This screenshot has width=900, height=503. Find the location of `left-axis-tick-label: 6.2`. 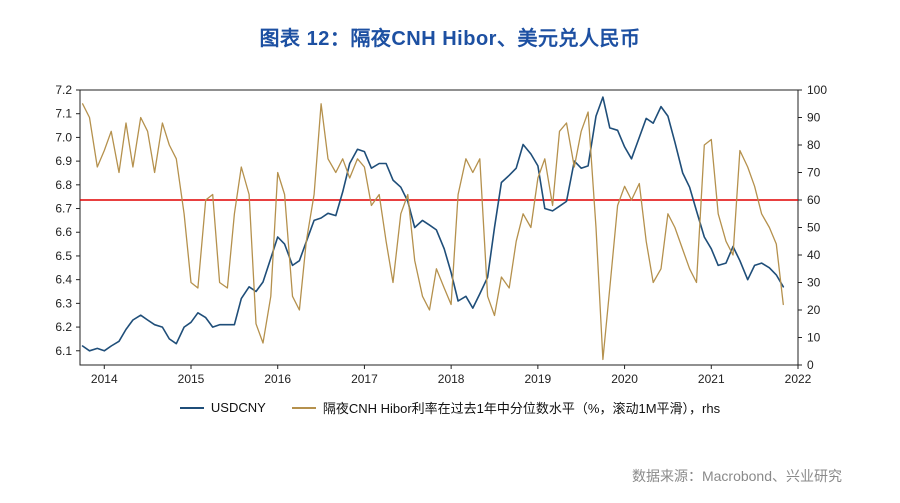

left-axis-tick-label: 6.2 is located at coordinates (63, 327).